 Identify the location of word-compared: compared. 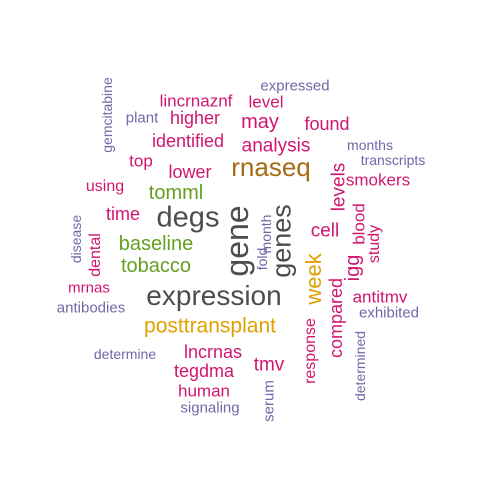
(336, 318).